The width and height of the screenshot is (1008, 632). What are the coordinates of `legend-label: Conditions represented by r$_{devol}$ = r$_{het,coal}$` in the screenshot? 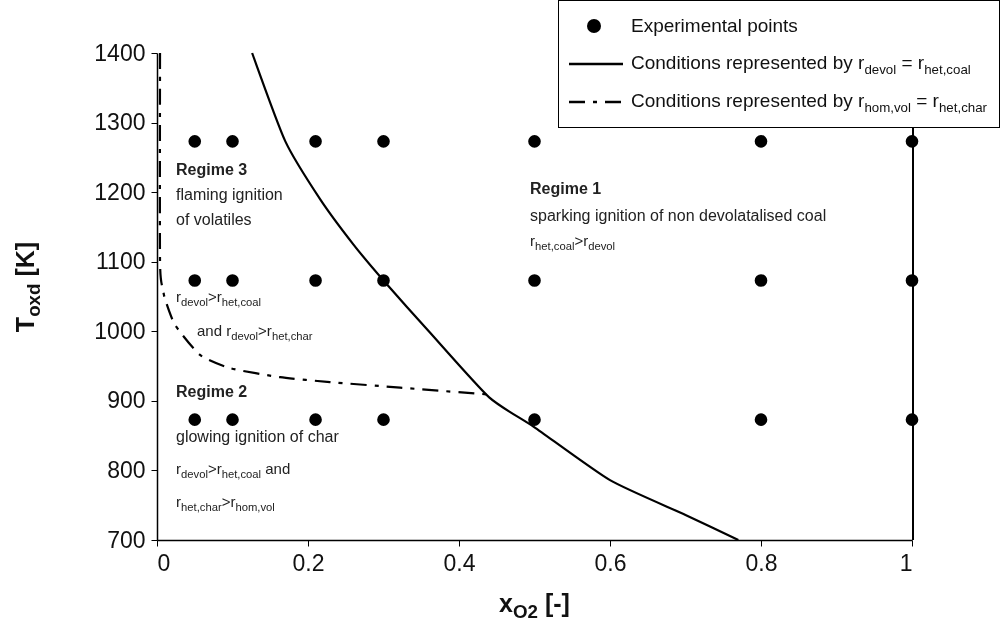 It's located at (800, 64).